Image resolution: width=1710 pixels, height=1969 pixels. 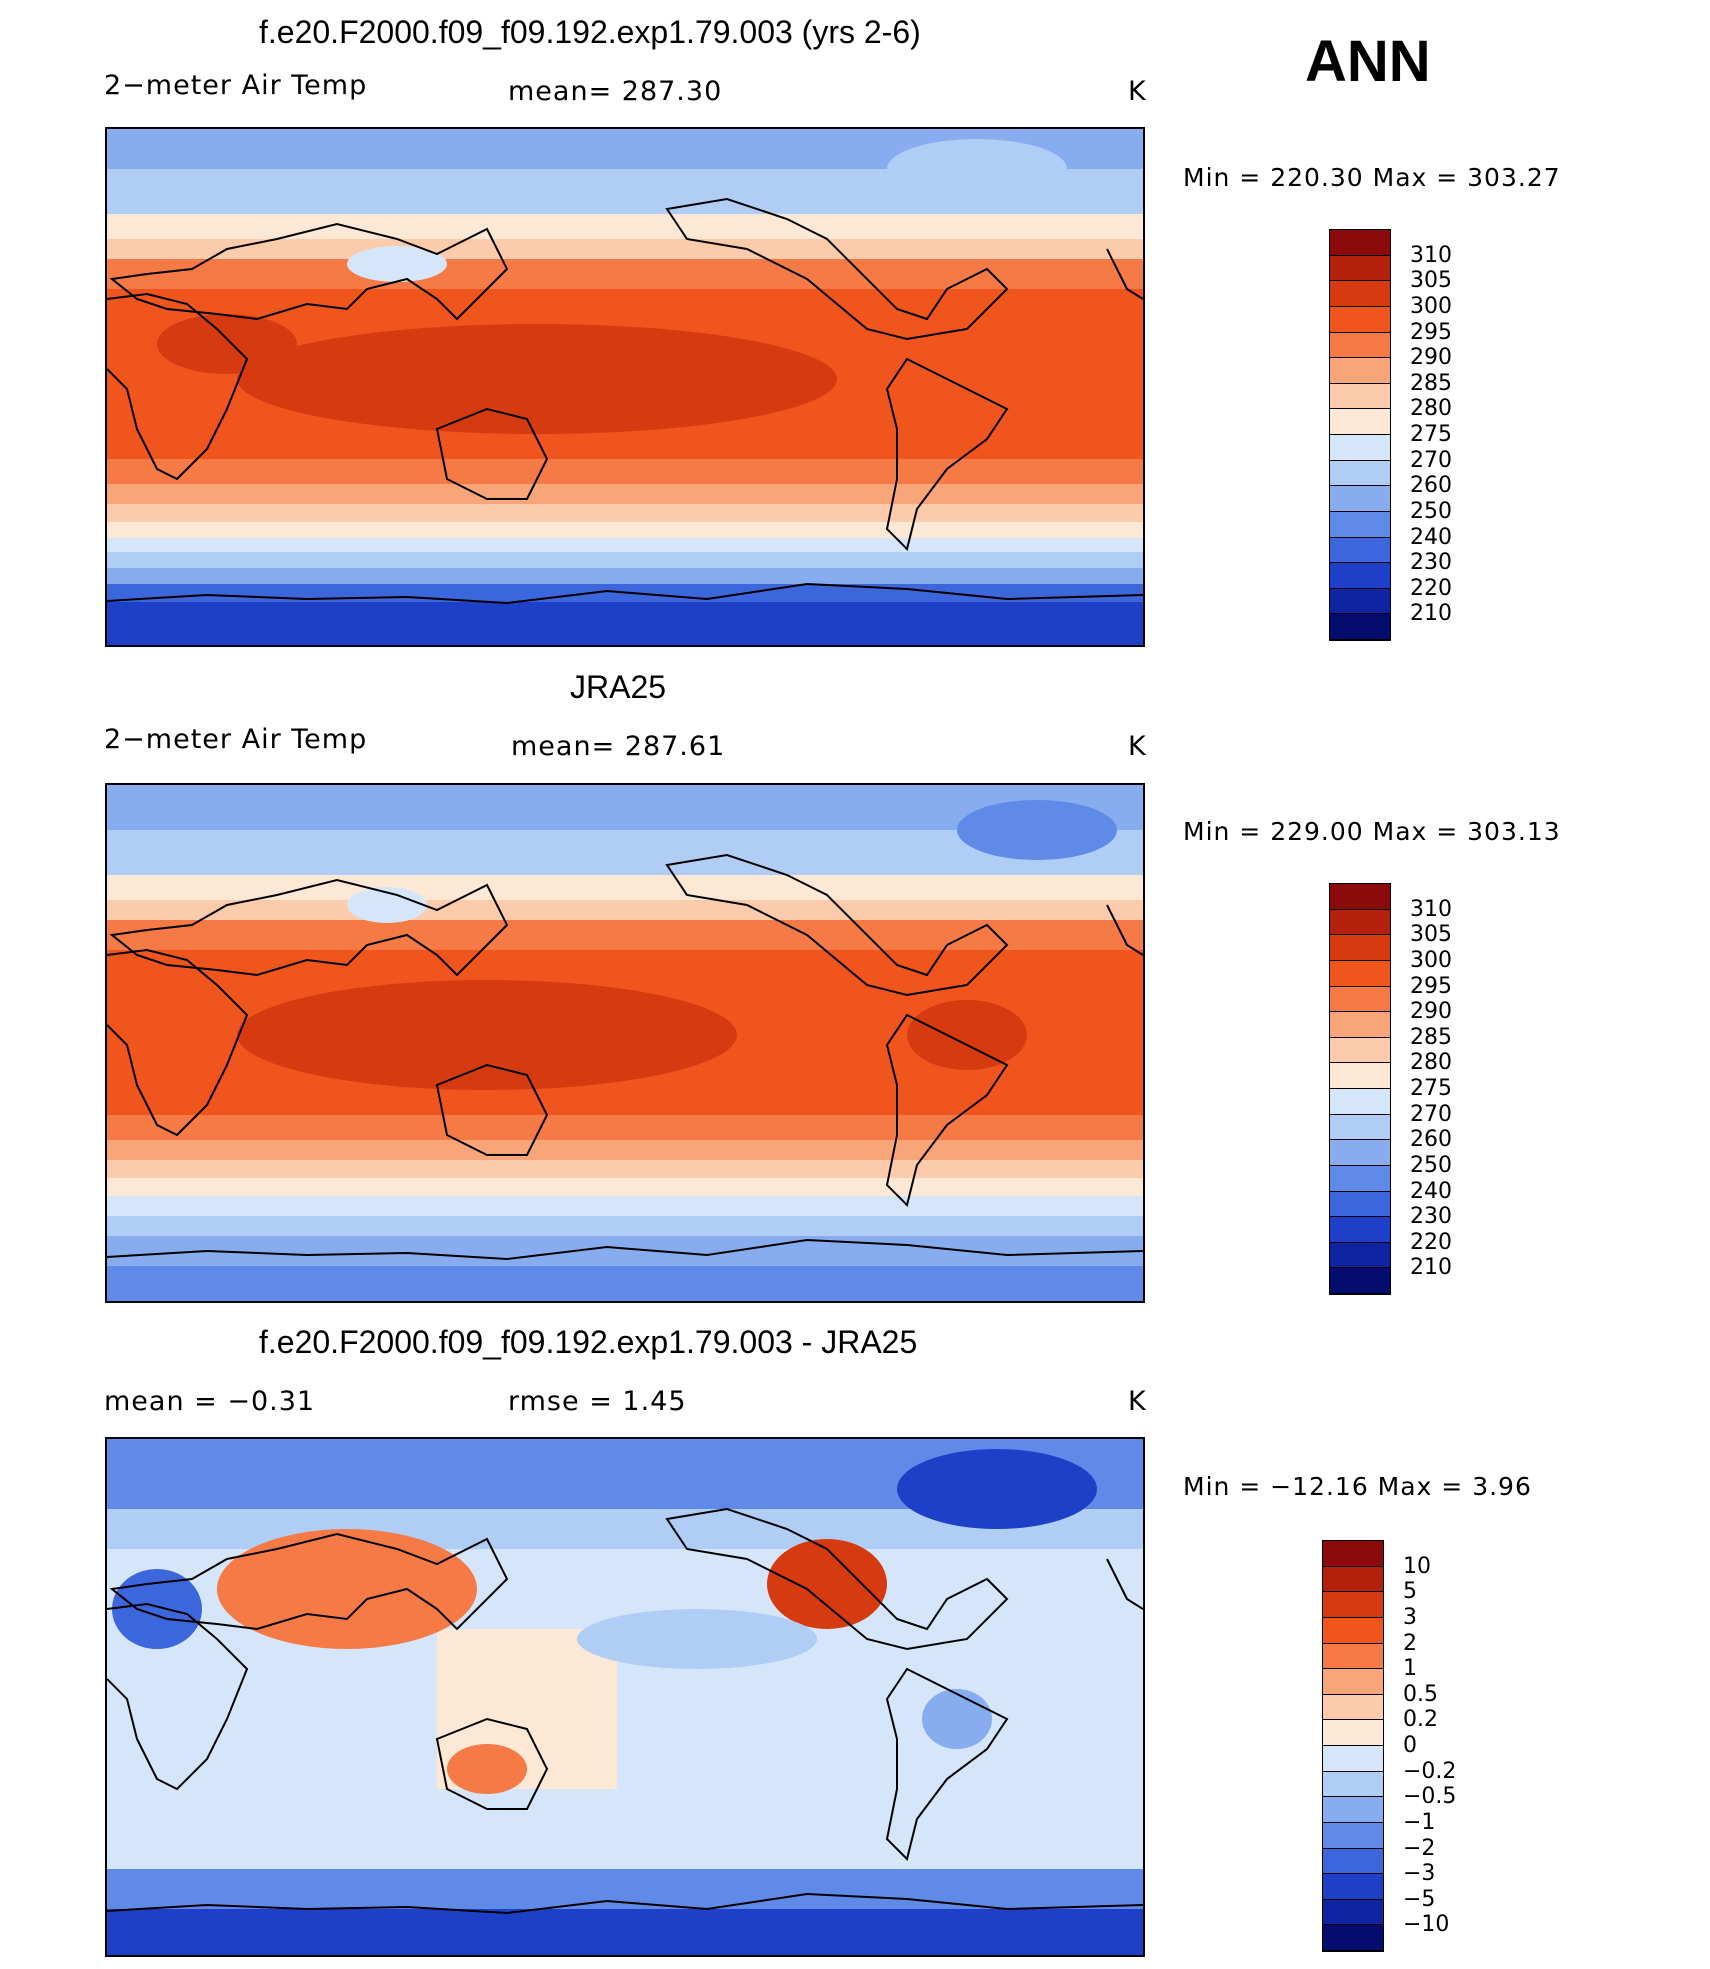 I want to click on colorbar-tick-label: 275, so click(x=1431, y=1088).